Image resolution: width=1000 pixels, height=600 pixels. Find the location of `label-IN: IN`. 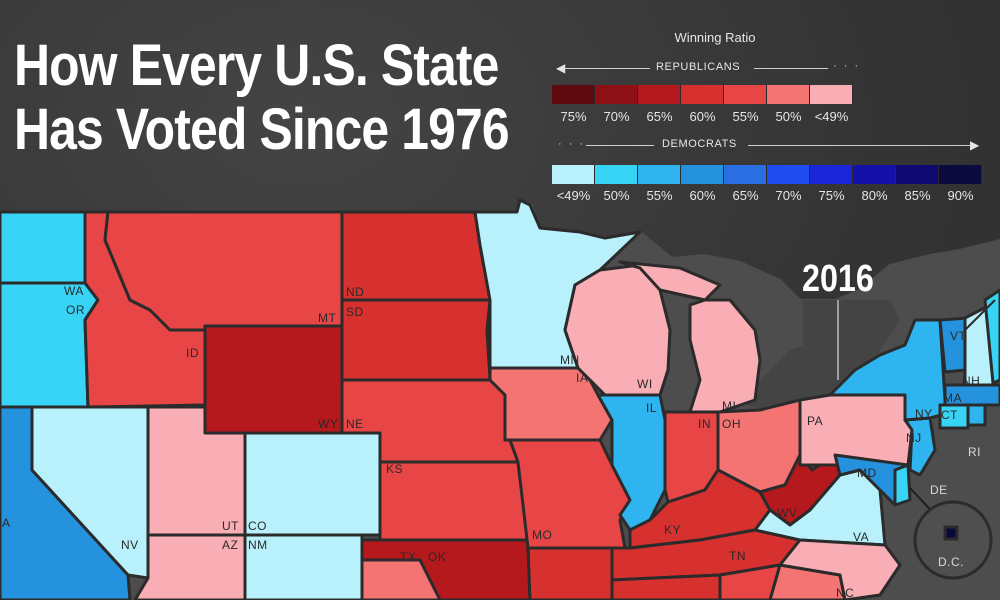

label-IN: IN is located at coordinates (704, 424).